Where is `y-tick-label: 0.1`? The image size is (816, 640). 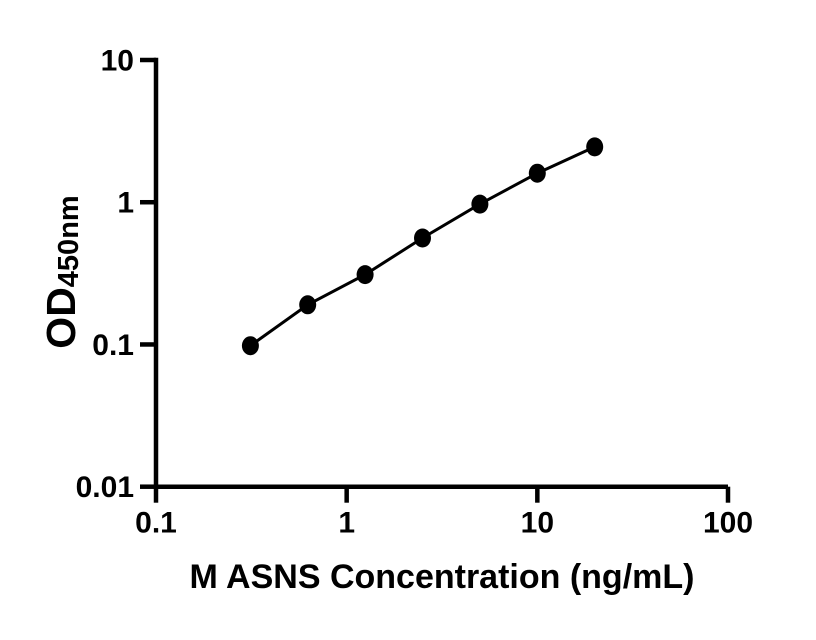
y-tick-label: 0.1 is located at coordinates (113, 345).